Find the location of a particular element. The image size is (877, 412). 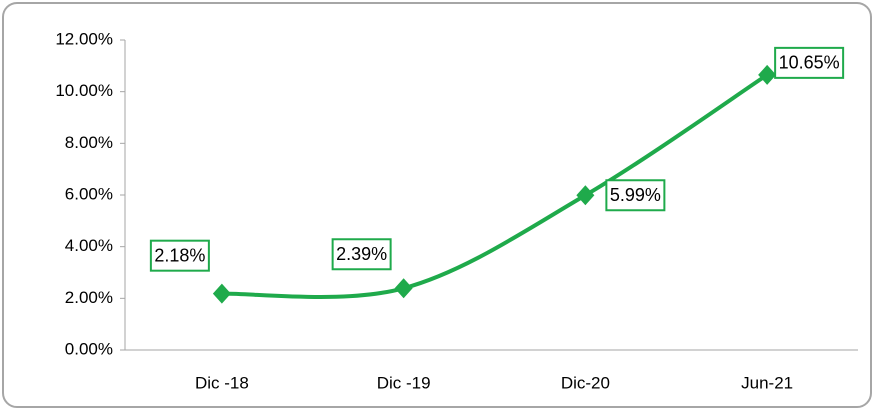

x-tick-label: Dic -19 is located at coordinates (404, 382).